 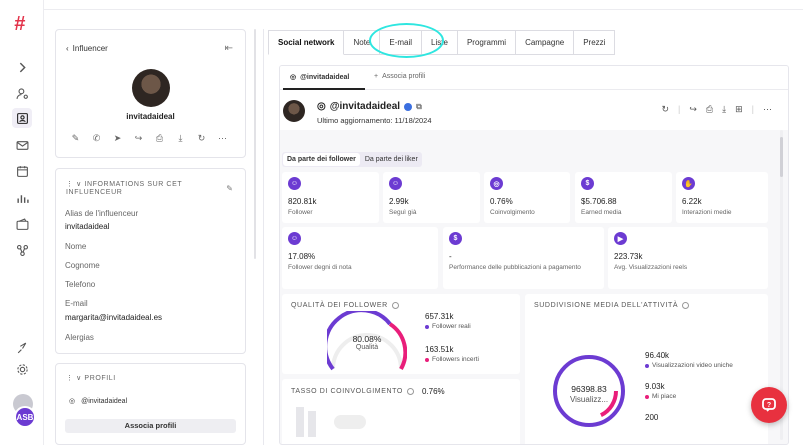 What do you see at coordinates (114, 317) in the screenshot?
I see `field-value-email: margarita@invitadaideal.es` at bounding box center [114, 317].